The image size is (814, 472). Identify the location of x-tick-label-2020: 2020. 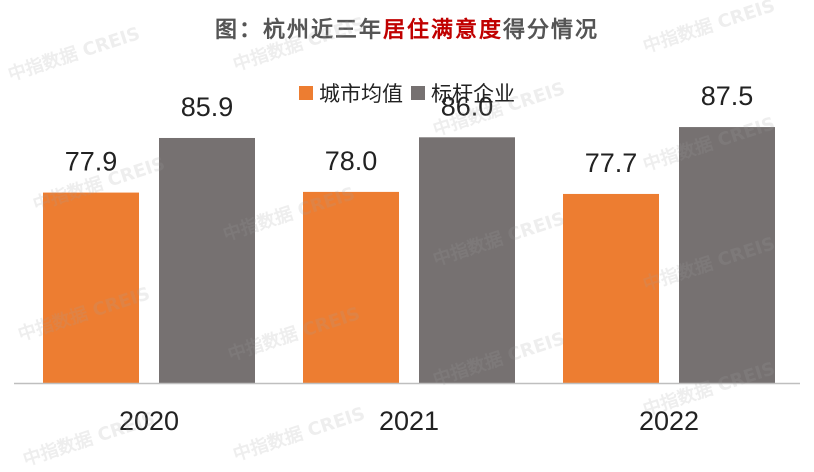
(149, 421).